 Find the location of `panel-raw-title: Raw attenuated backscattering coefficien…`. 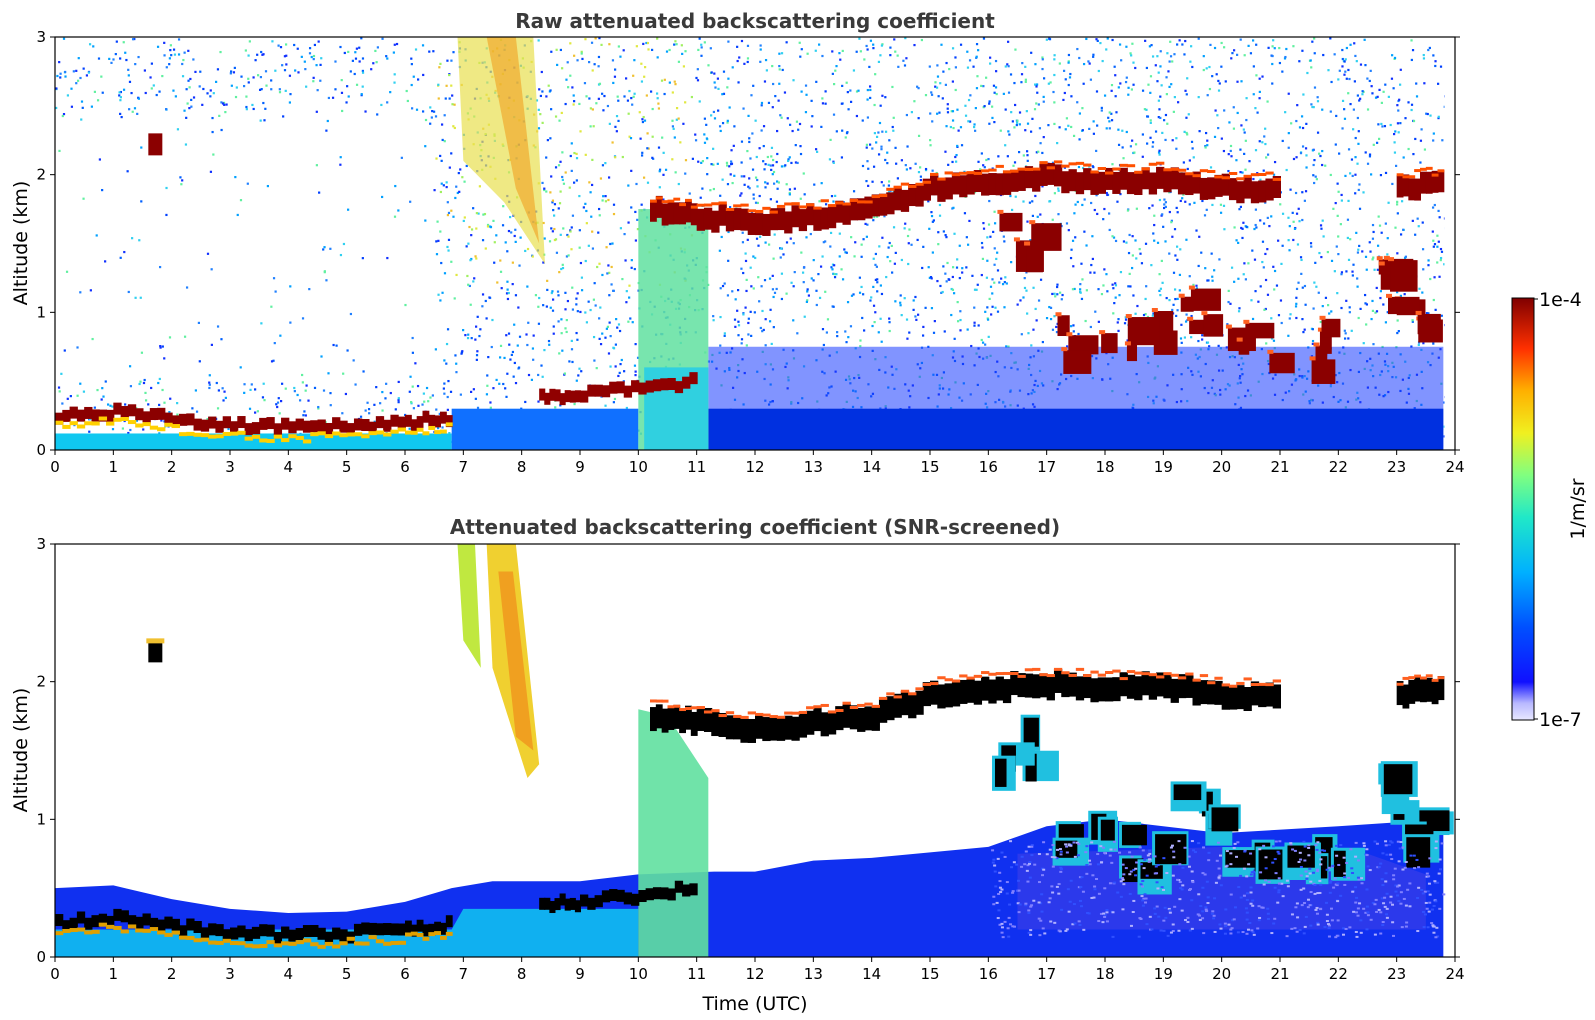

panel-raw-title: Raw attenuated backscattering coefficien… is located at coordinates (755, 21).